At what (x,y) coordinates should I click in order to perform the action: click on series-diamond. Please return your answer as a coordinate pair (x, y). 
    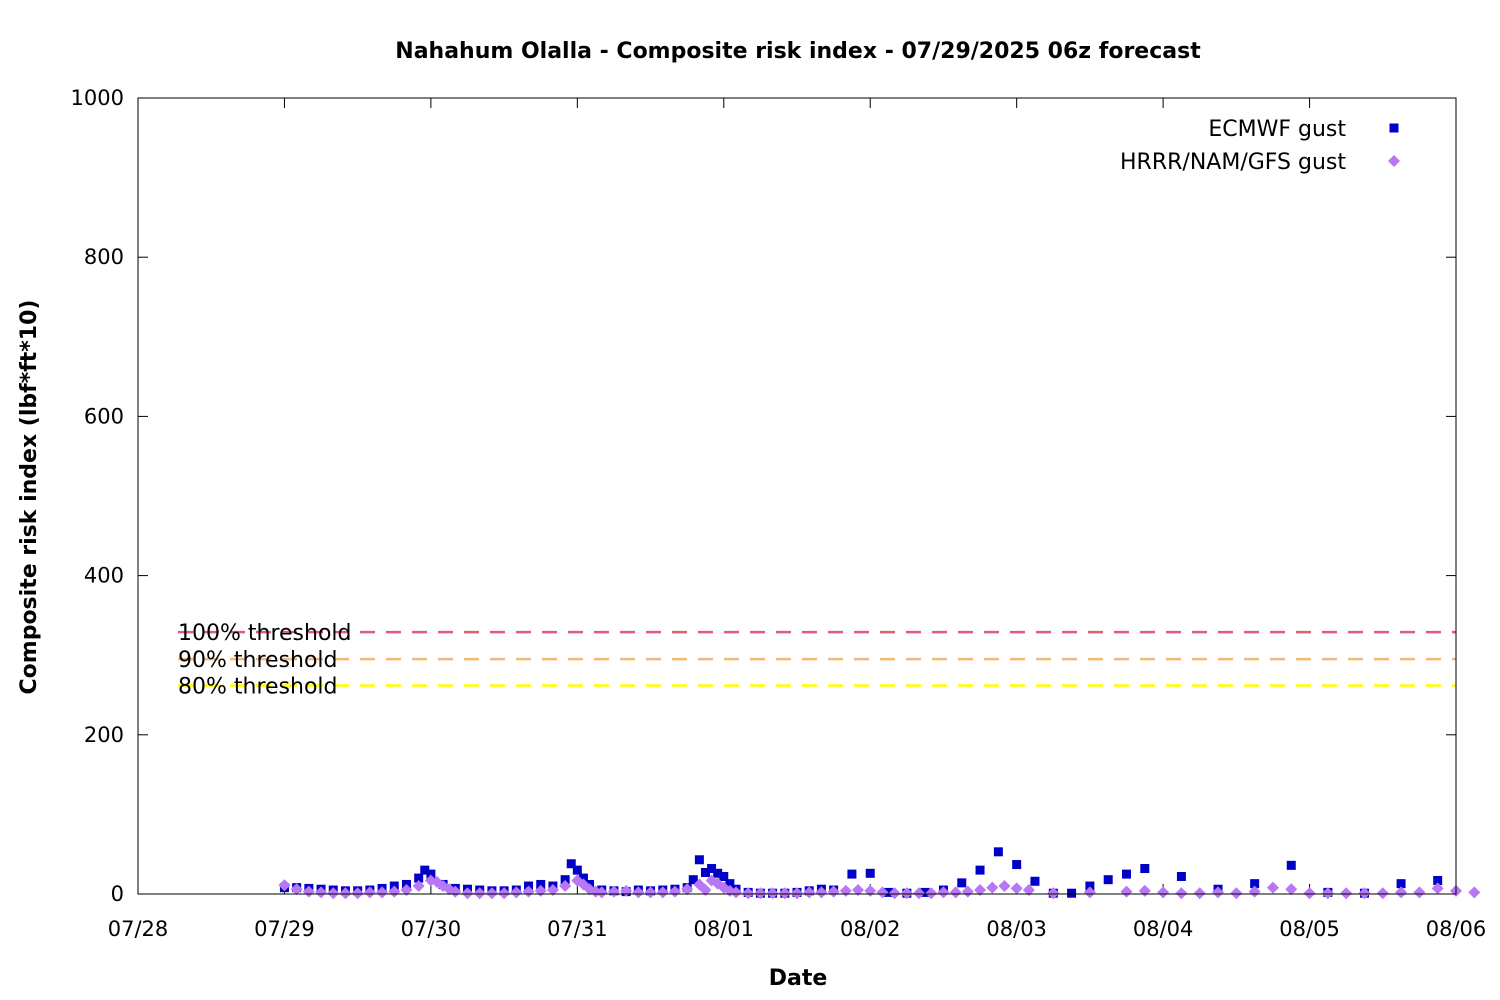
    Looking at the image, I should click on (879, 887).